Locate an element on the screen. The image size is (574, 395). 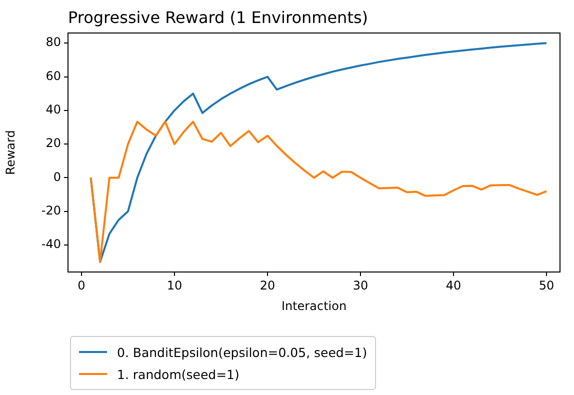
y-tick-label: 0 is located at coordinates (57, 177).